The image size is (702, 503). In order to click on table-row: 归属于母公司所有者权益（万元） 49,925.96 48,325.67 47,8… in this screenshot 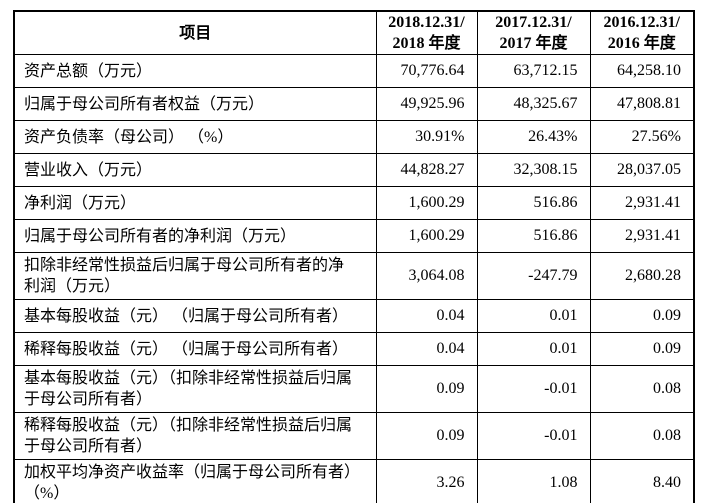, I will do `click(354, 104)`.